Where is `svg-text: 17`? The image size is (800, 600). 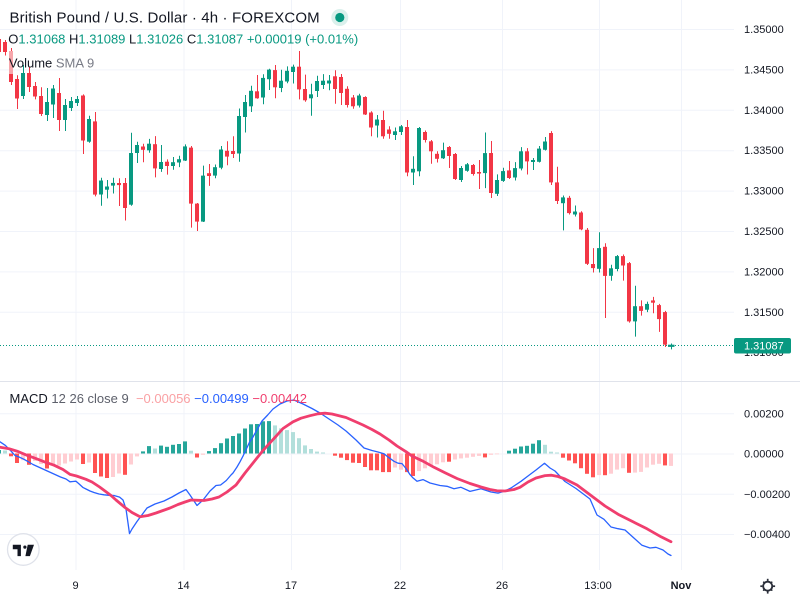 svg-text: 17 is located at coordinates (291, 586).